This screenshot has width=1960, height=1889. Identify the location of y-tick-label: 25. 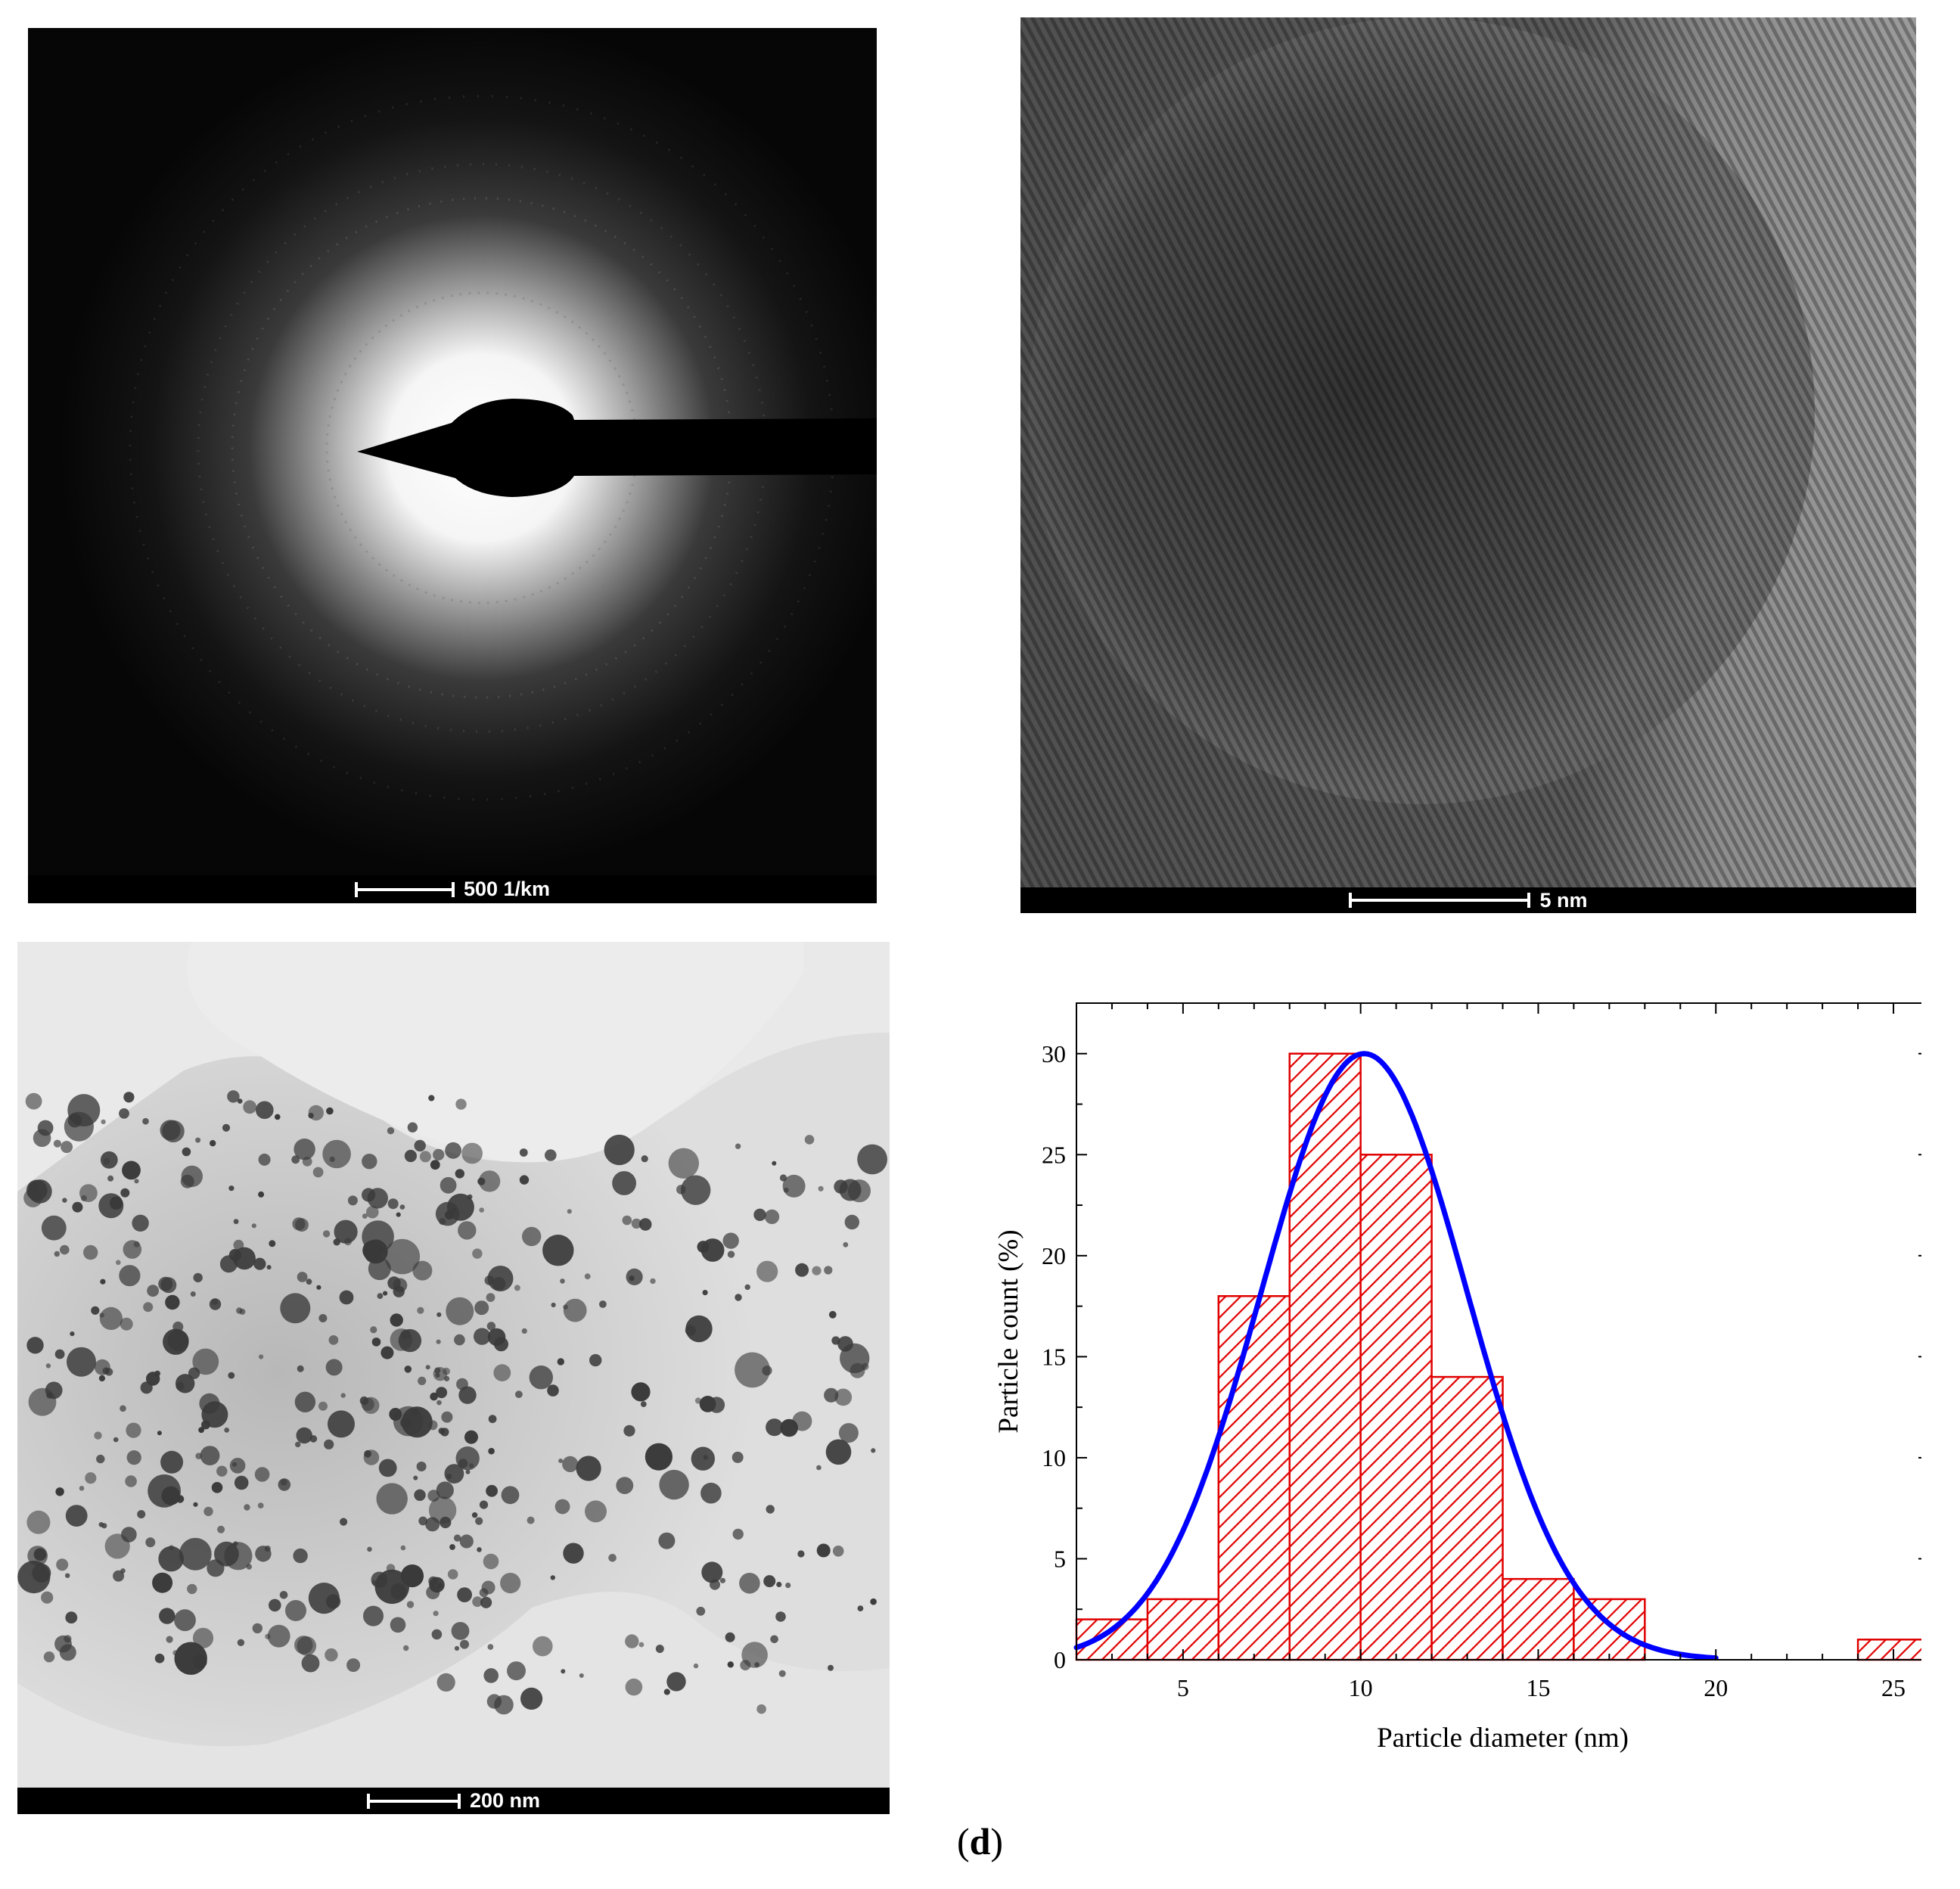
(1054, 1154).